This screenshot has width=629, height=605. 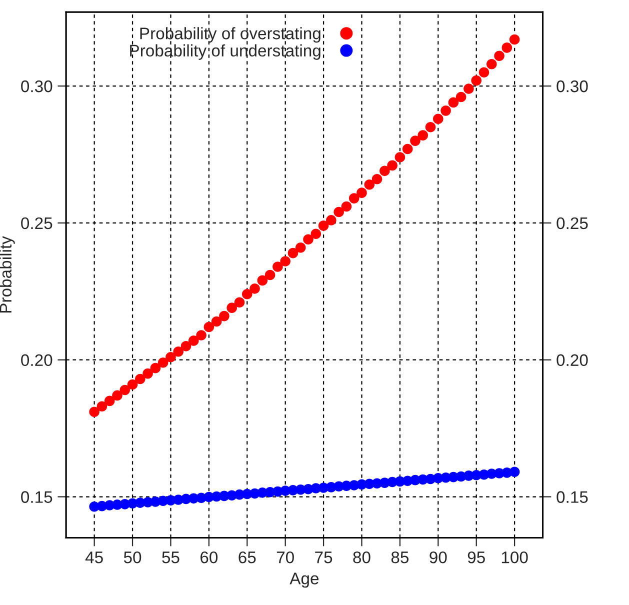 What do you see at coordinates (36, 360) in the screenshot?
I see `y-tick-label: 0.20` at bounding box center [36, 360].